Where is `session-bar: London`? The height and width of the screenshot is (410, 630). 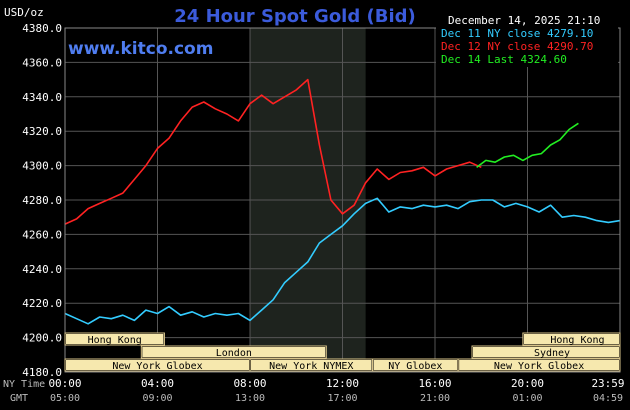
session-bar: London is located at coordinates (233, 352).